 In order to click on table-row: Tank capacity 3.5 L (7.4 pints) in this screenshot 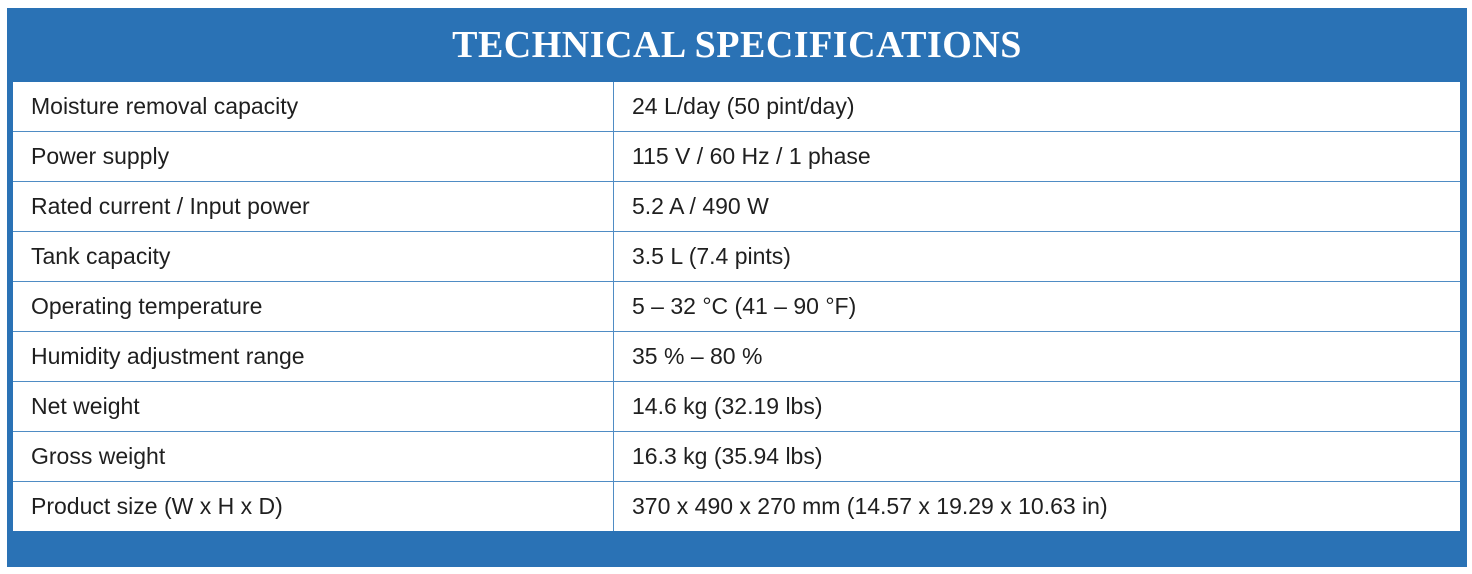, I will do `click(736, 256)`.